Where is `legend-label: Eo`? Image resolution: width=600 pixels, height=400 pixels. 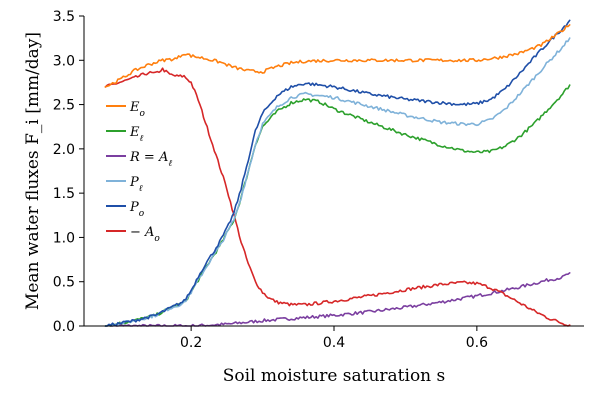 legend-label: Eo is located at coordinates (137, 109).